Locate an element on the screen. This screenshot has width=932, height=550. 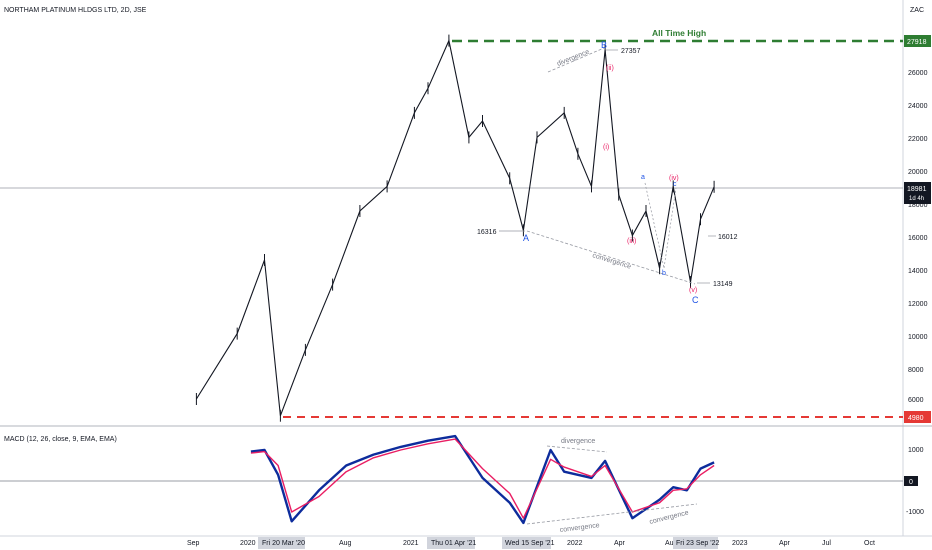
macd-zero-badge is located at coordinates (911, 481).